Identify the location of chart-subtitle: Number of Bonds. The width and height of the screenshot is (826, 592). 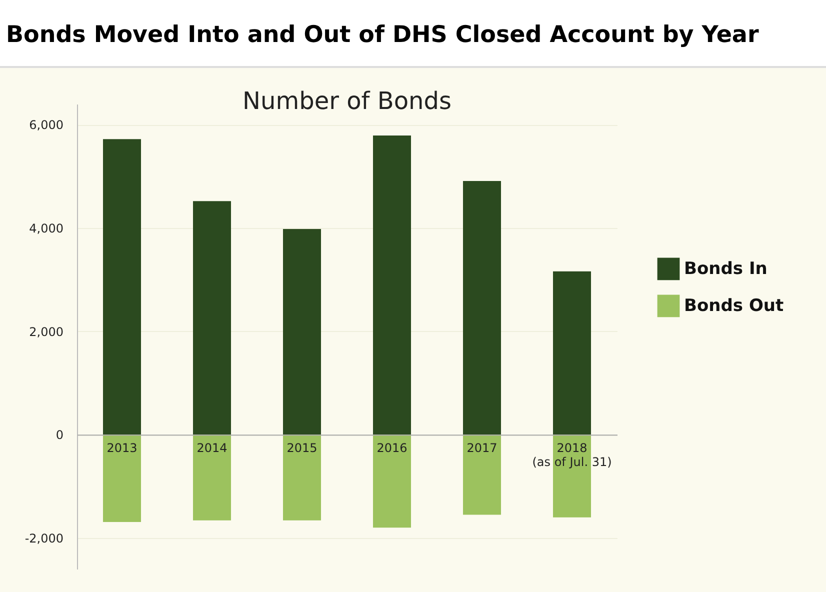
(347, 101).